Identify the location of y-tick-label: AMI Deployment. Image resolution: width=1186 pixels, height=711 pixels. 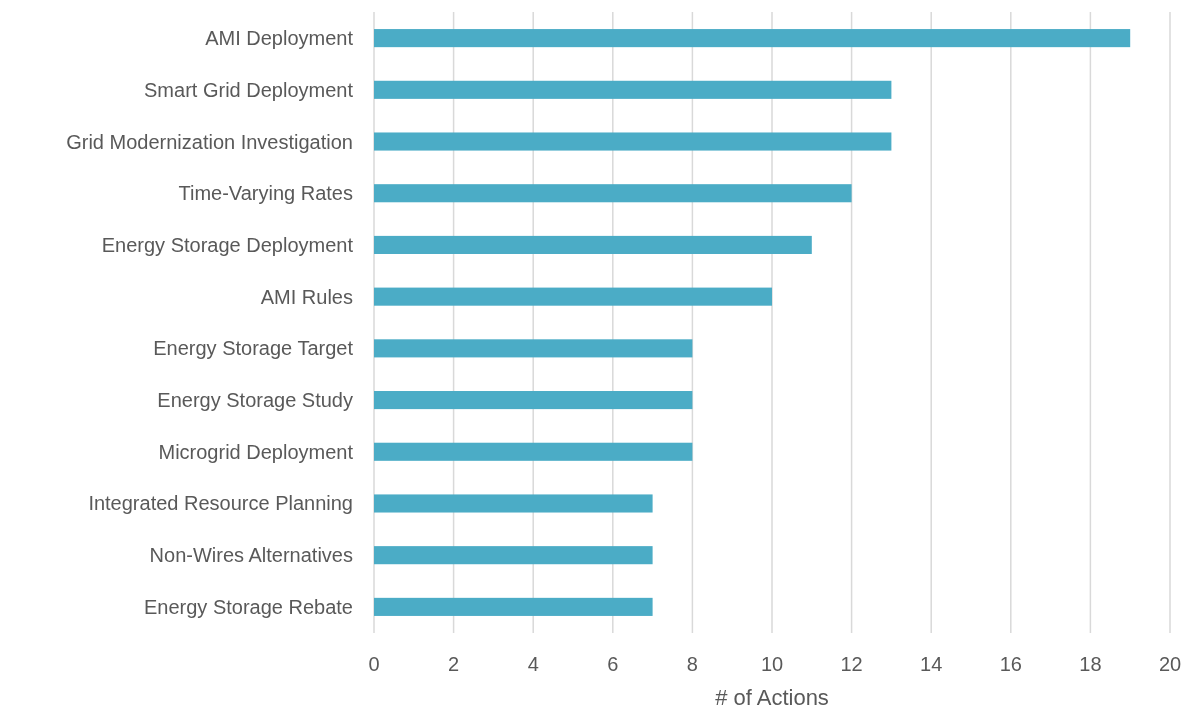
(279, 38).